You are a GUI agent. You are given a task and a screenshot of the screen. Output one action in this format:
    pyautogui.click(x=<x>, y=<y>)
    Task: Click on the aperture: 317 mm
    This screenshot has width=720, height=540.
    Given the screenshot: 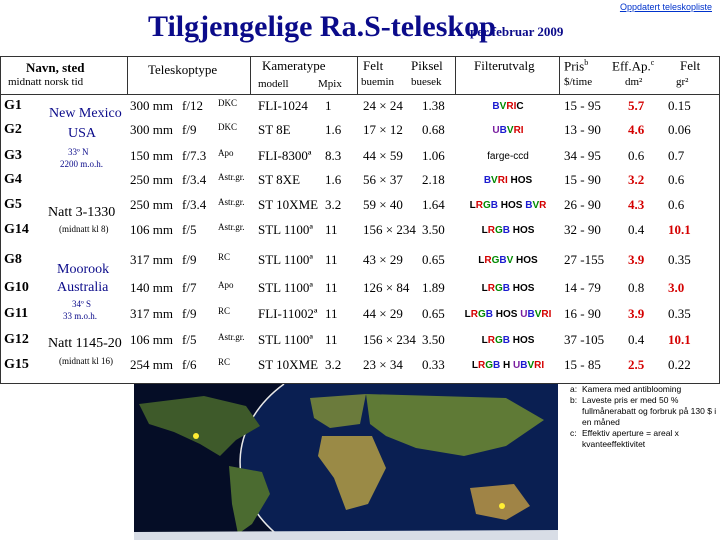 What is the action you would take?
    pyautogui.click(x=151, y=259)
    